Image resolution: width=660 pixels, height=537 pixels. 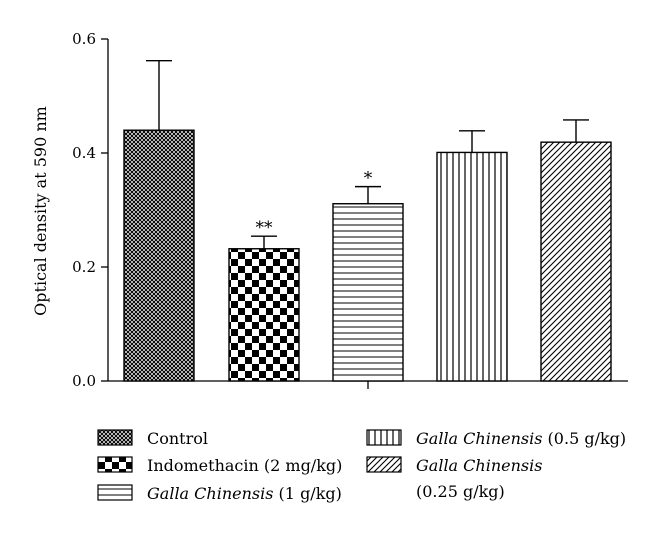 What do you see at coordinates (84, 381) in the screenshot?
I see `y-tick-label: 0.0` at bounding box center [84, 381].